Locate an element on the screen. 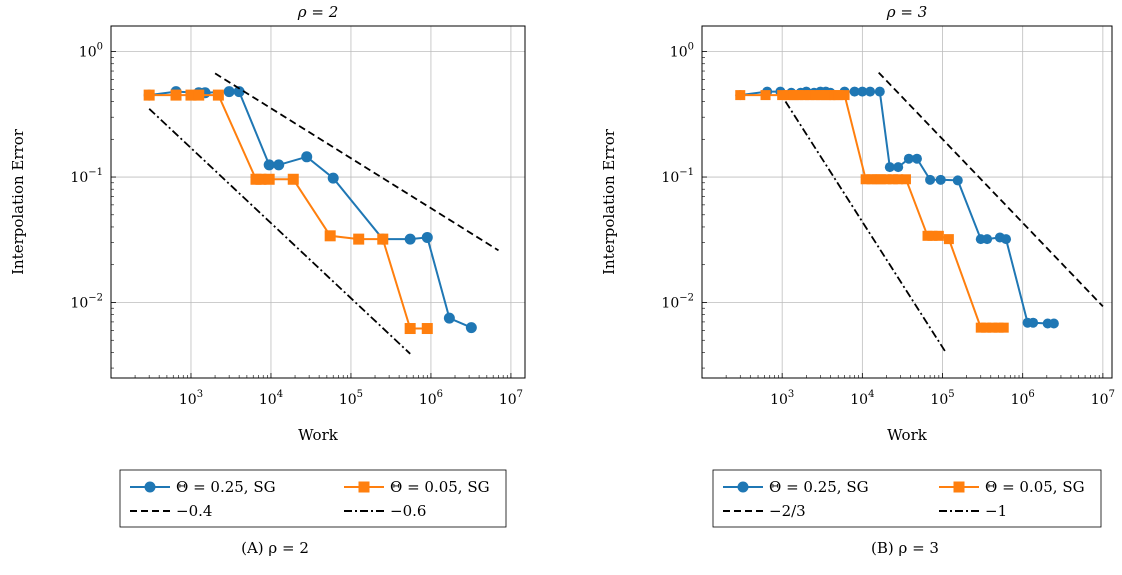  caption-a: (A) ρ = 2 is located at coordinates (275, 548).